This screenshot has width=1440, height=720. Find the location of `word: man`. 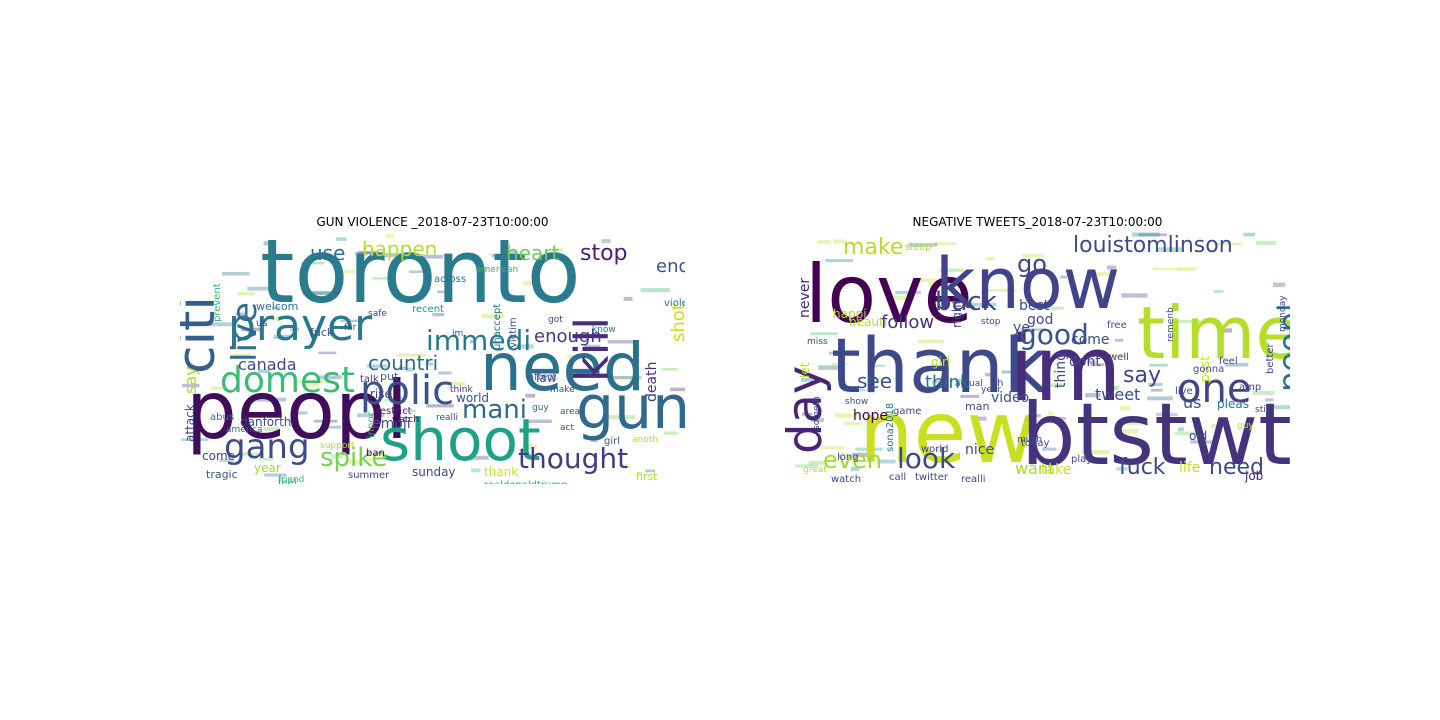

word: man is located at coordinates (977, 406).